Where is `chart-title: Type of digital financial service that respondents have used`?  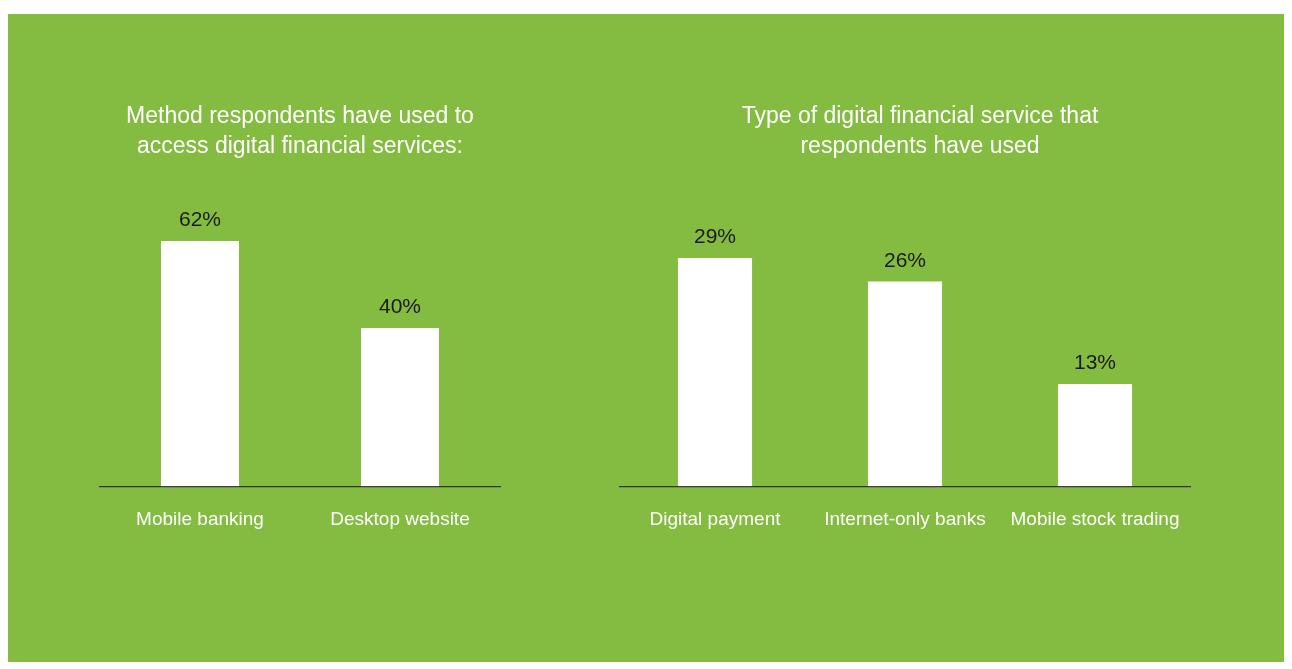
chart-title: Type of digital financial service that respondents have used is located at coordinates (920, 130).